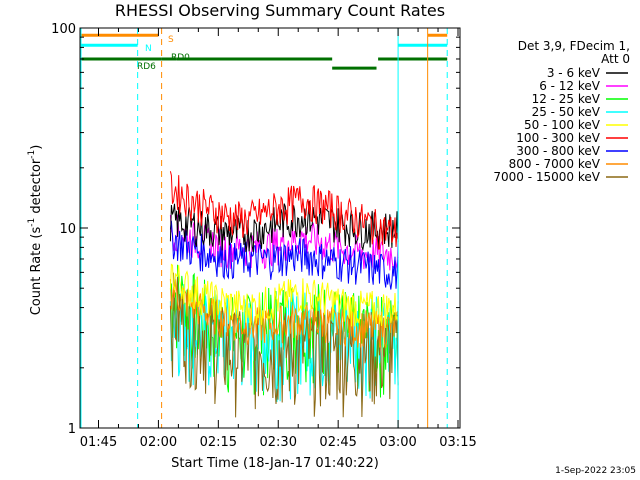 The image size is (640, 480). Describe the element at coordinates (67, 229) in the screenshot. I see `y-tick-label: 10` at that location.